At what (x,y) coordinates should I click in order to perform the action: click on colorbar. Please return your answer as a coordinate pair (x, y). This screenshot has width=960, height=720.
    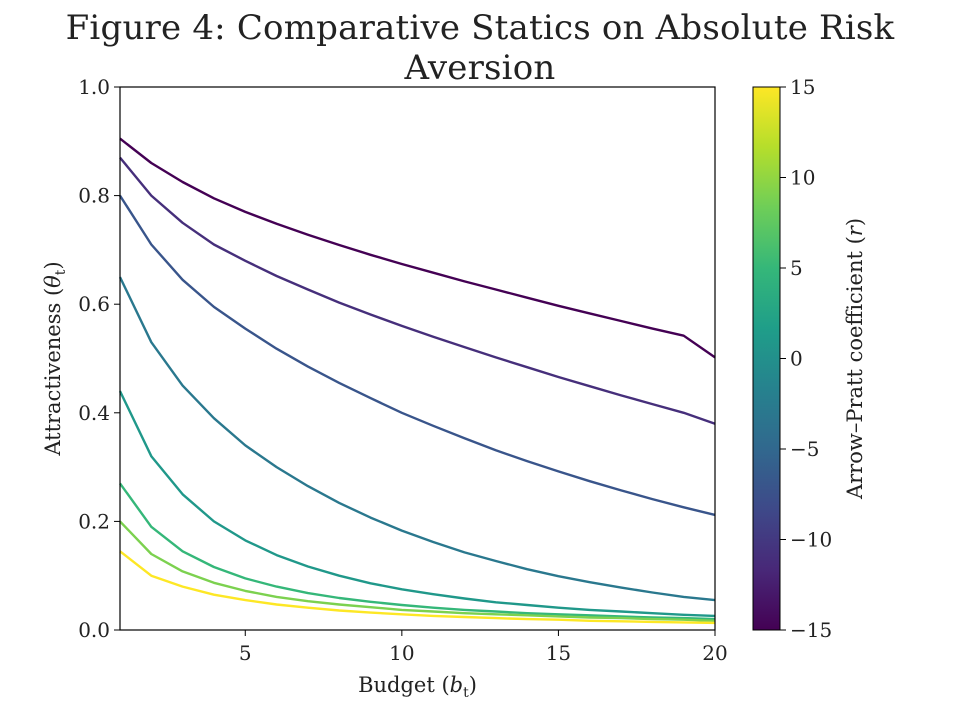
    Looking at the image, I should click on (766, 358).